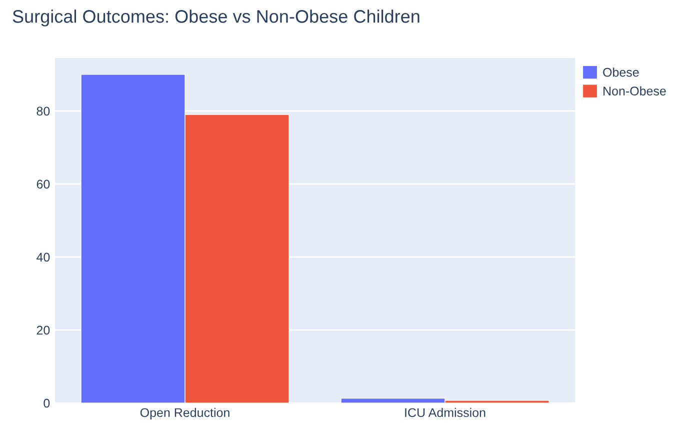 The image size is (685, 423). What do you see at coordinates (635, 91) in the screenshot?
I see `legend-label: Non-Obese` at bounding box center [635, 91].